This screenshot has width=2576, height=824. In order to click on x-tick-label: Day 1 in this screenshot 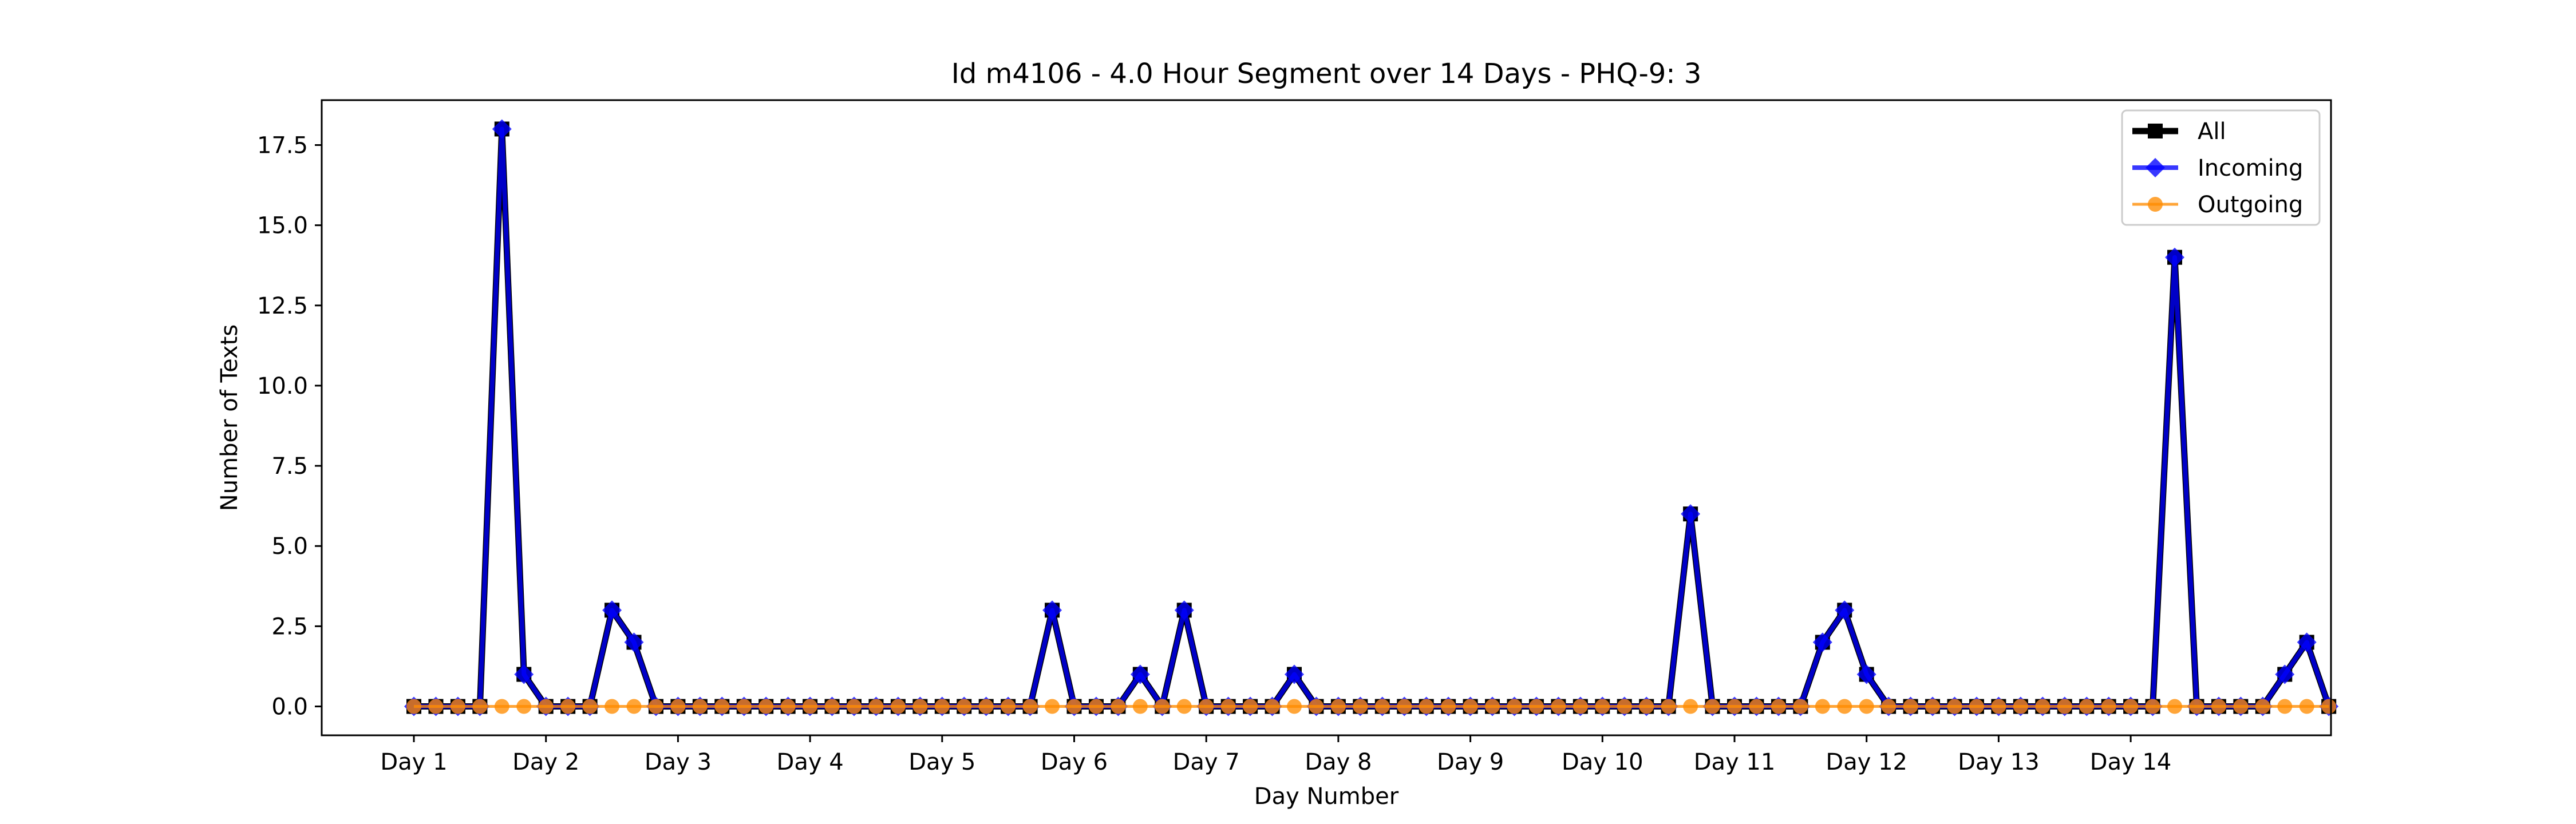, I will do `click(413, 762)`.